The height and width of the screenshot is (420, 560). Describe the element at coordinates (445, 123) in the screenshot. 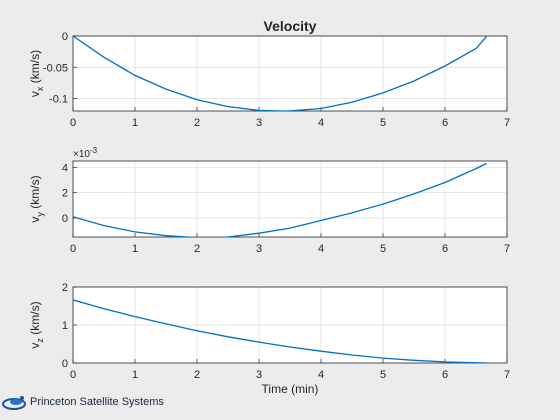

I see `axes1-xtick-label: 6` at that location.